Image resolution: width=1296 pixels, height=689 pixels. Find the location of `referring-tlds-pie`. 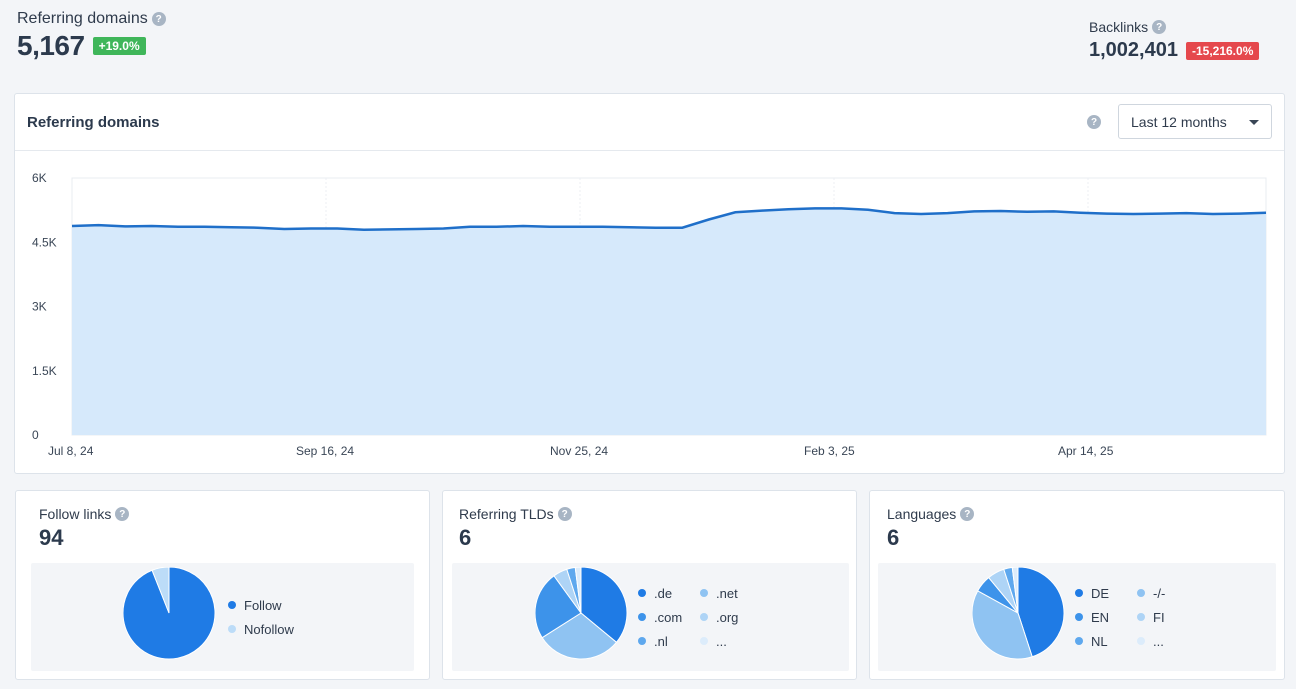

referring-tlds-pie is located at coordinates (581, 613).